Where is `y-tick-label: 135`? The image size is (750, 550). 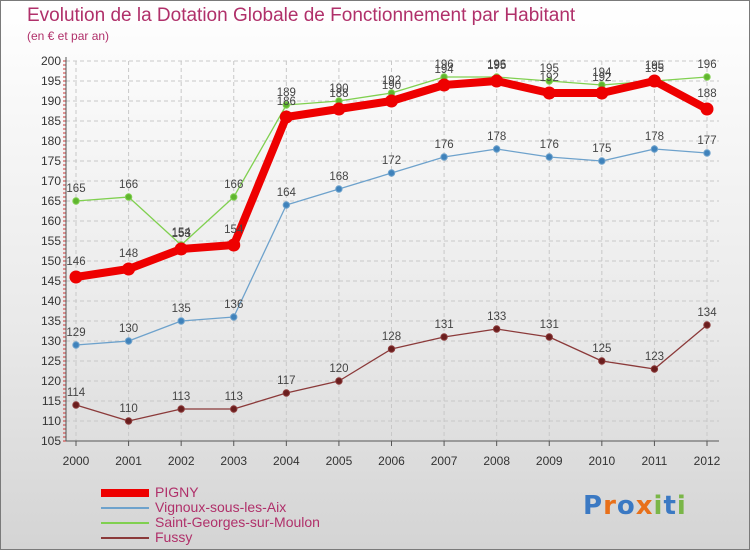
y-tick-label: 135 is located at coordinates (51, 321).